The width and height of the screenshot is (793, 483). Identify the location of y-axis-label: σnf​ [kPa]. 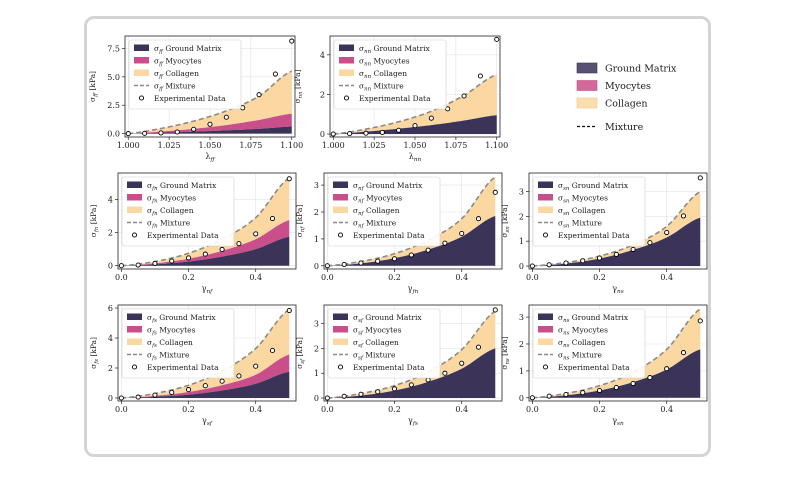
(300, 221).